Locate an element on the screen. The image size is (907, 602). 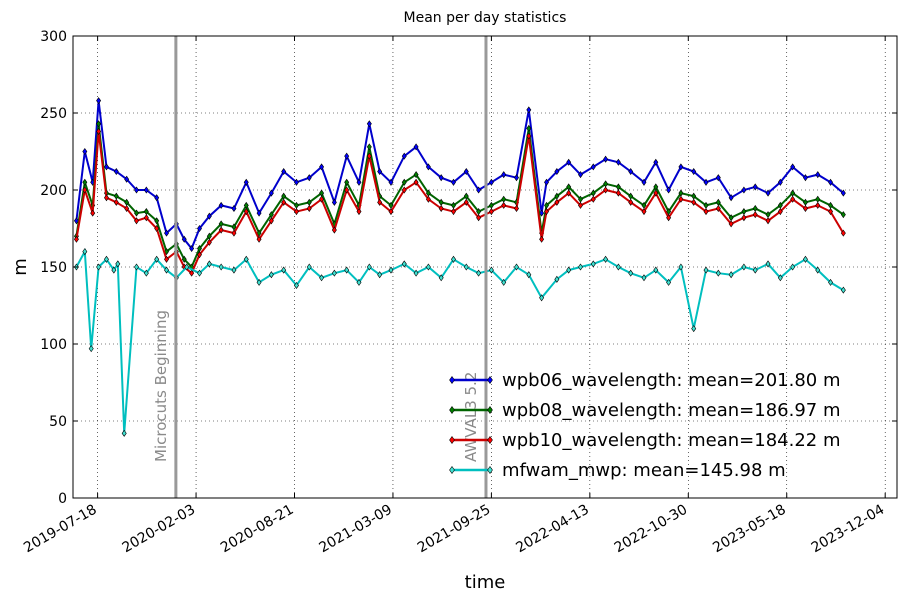
legend-entry: wpb10_wavelength: mean=184.22 m is located at coordinates (644, 440).